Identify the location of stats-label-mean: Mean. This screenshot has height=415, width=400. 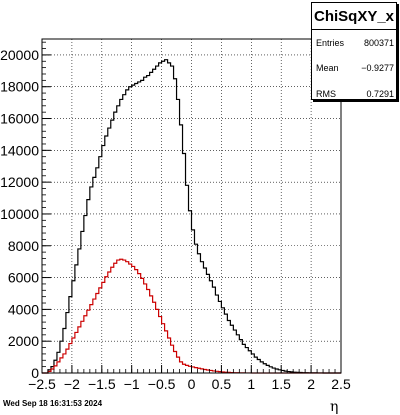
(327, 68).